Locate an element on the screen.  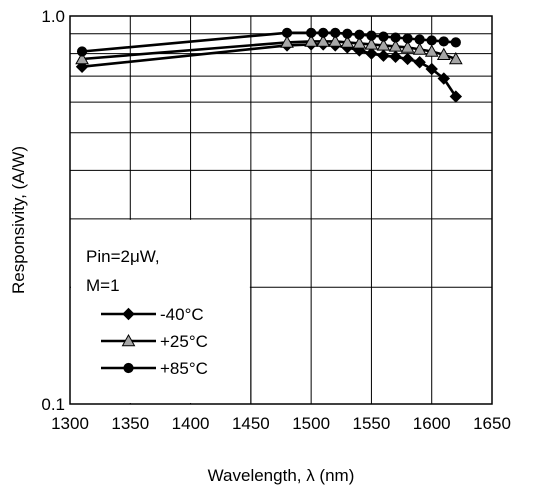
x-tick-label: 1650 is located at coordinates (492, 423).